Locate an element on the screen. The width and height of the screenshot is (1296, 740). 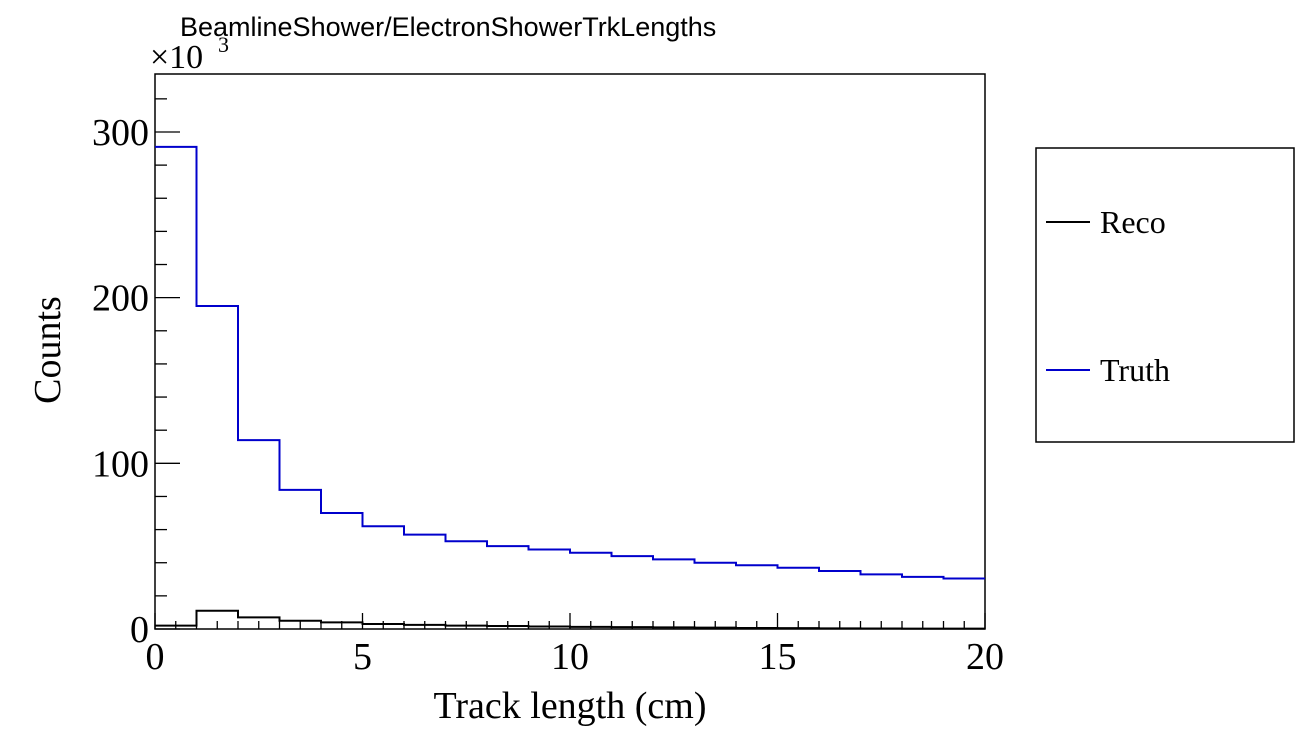
x-tick-label: 15 is located at coordinates (778, 657).